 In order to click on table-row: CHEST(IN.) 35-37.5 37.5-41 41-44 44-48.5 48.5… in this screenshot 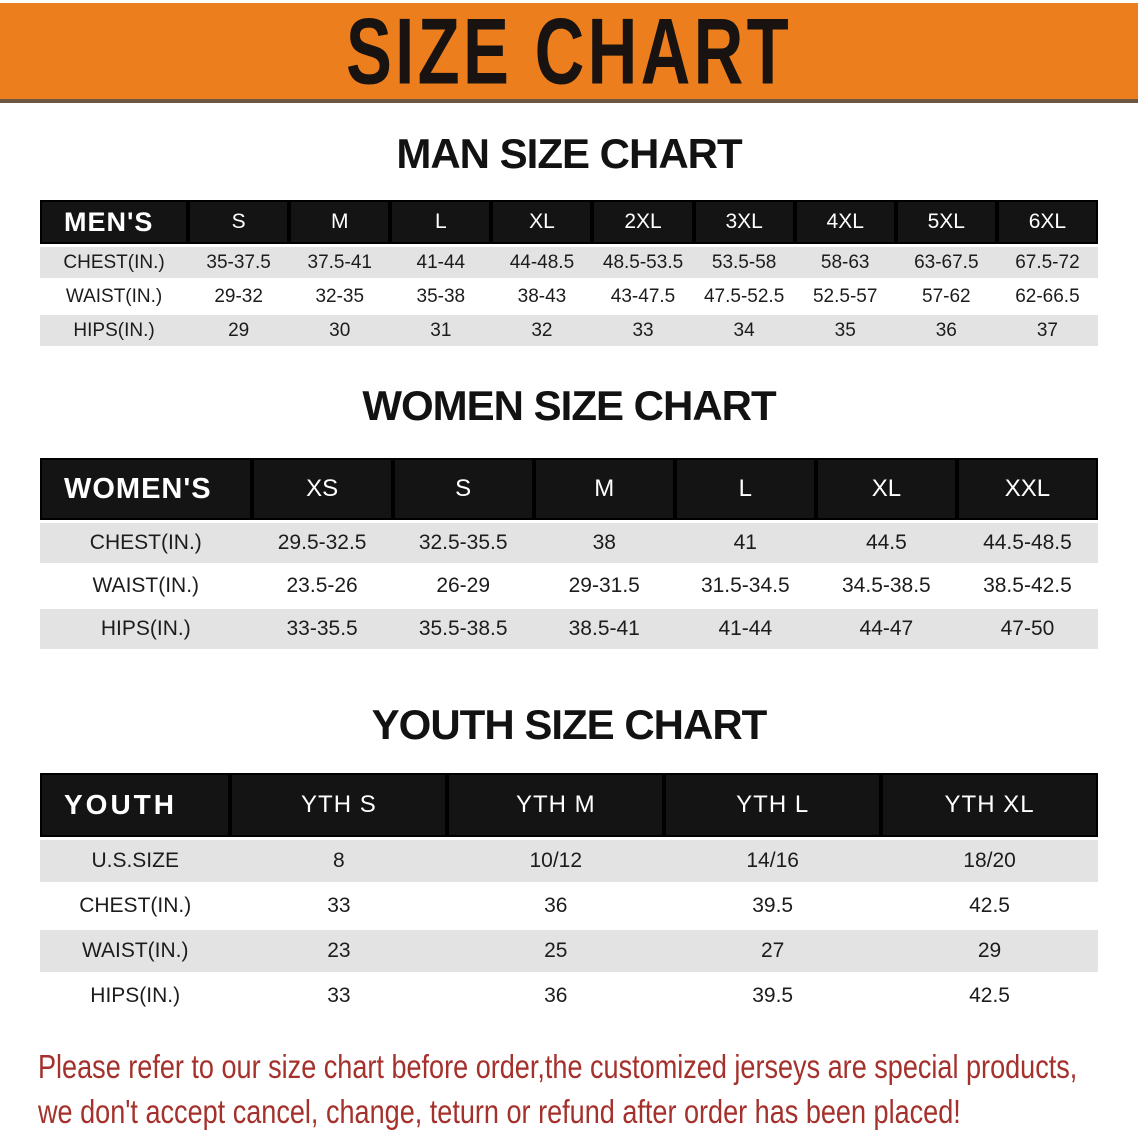, I will do `click(569, 262)`.